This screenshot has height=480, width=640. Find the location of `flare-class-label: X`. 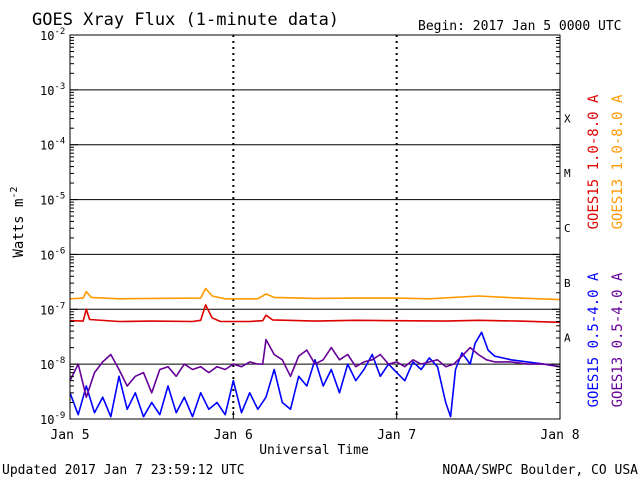

flare-class-label: X is located at coordinates (567, 118).